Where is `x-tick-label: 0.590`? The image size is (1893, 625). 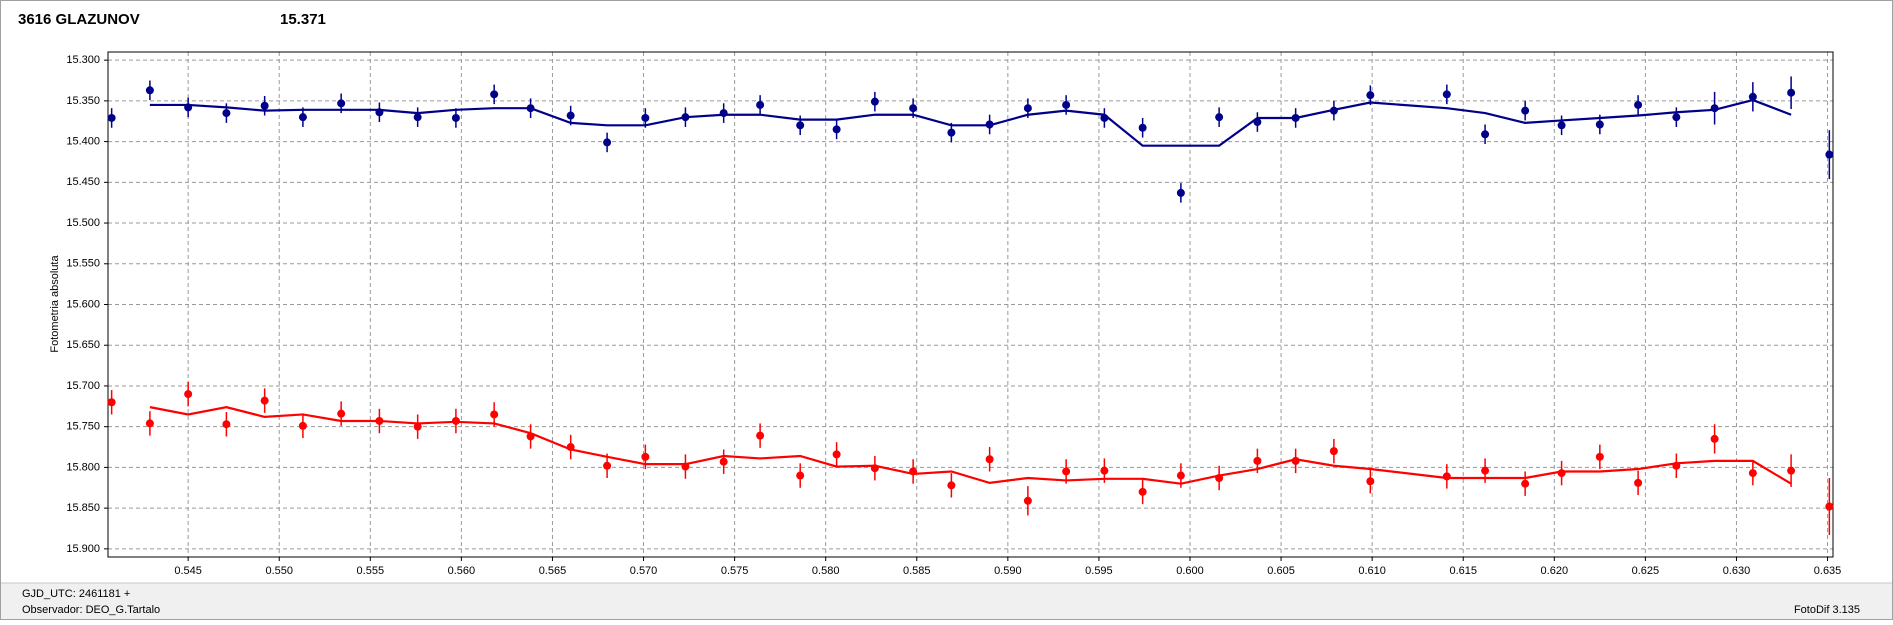
x-tick-label: 0.590 is located at coordinates (1008, 571).